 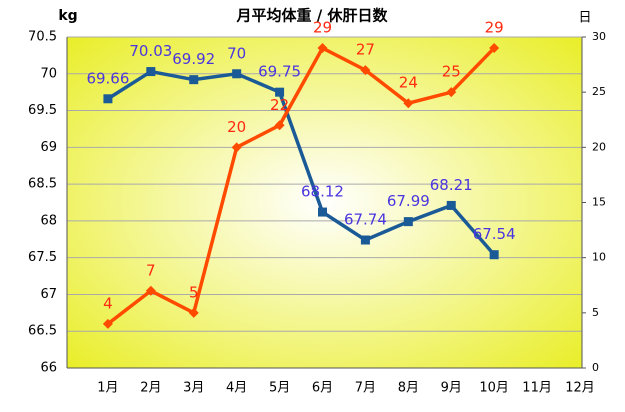 I want to click on y2-tick-label: 15, so click(x=599, y=202).